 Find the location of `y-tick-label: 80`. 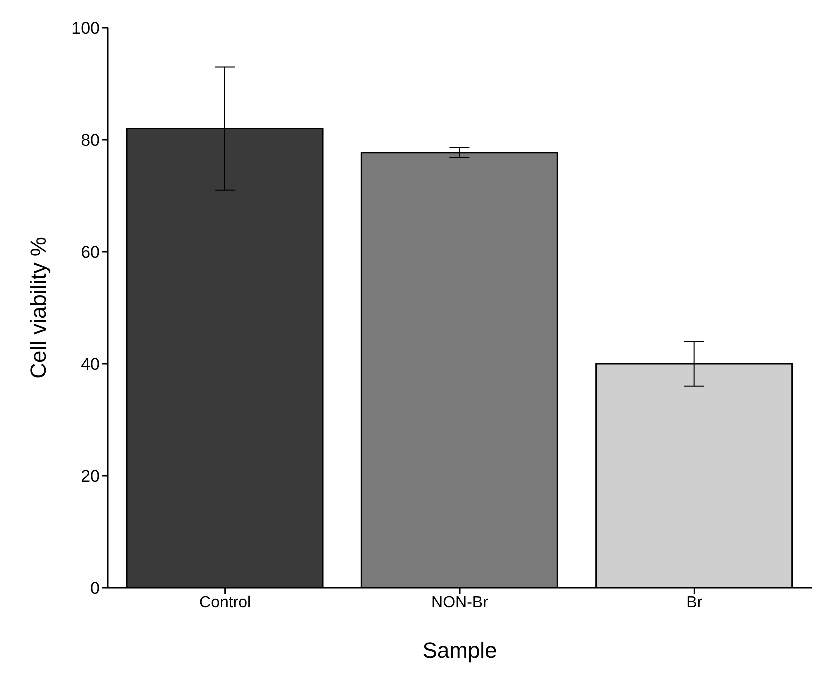

y-tick-label: 80 is located at coordinates (90, 140).